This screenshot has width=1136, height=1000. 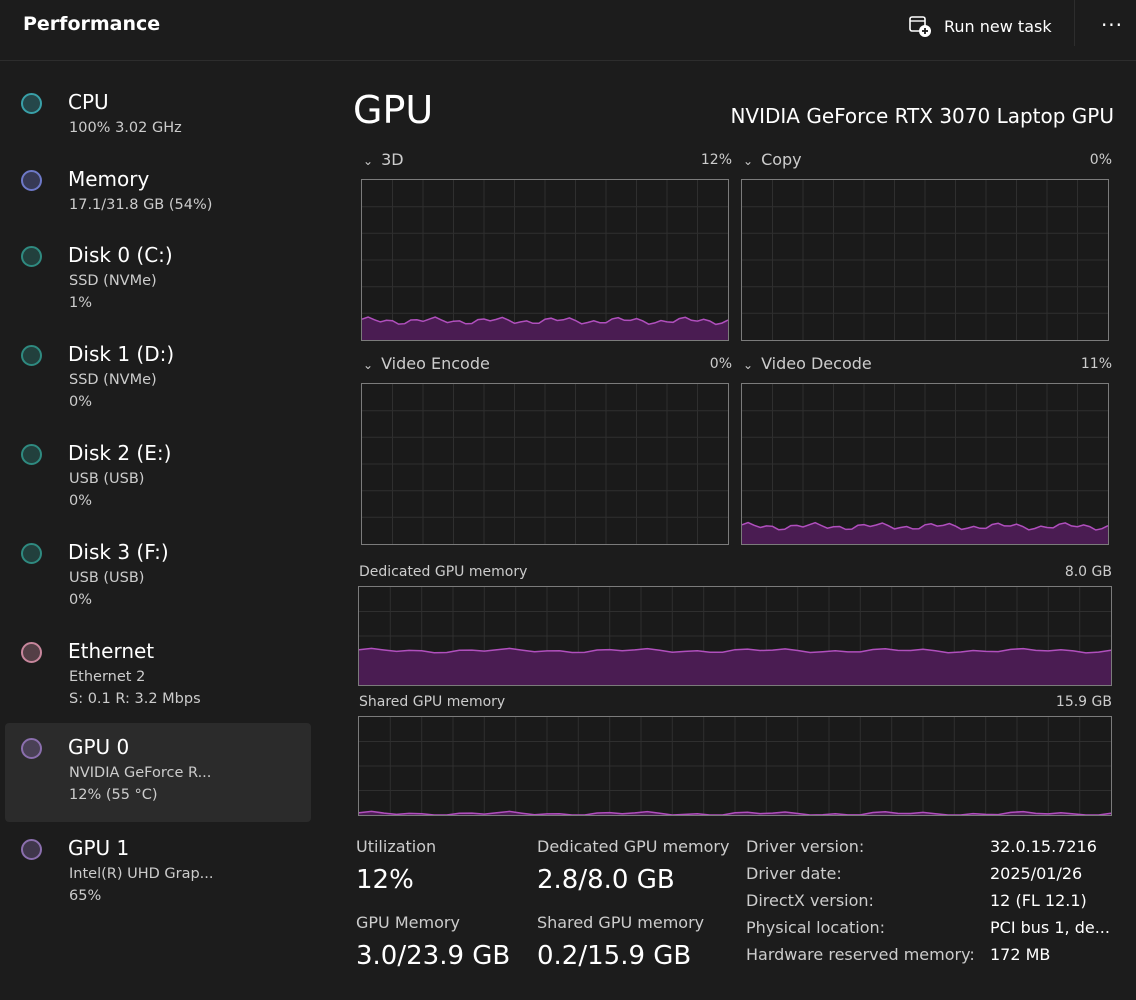 What do you see at coordinates (794, 873) in the screenshot?
I see `driver-date-label: Driver date:` at bounding box center [794, 873].